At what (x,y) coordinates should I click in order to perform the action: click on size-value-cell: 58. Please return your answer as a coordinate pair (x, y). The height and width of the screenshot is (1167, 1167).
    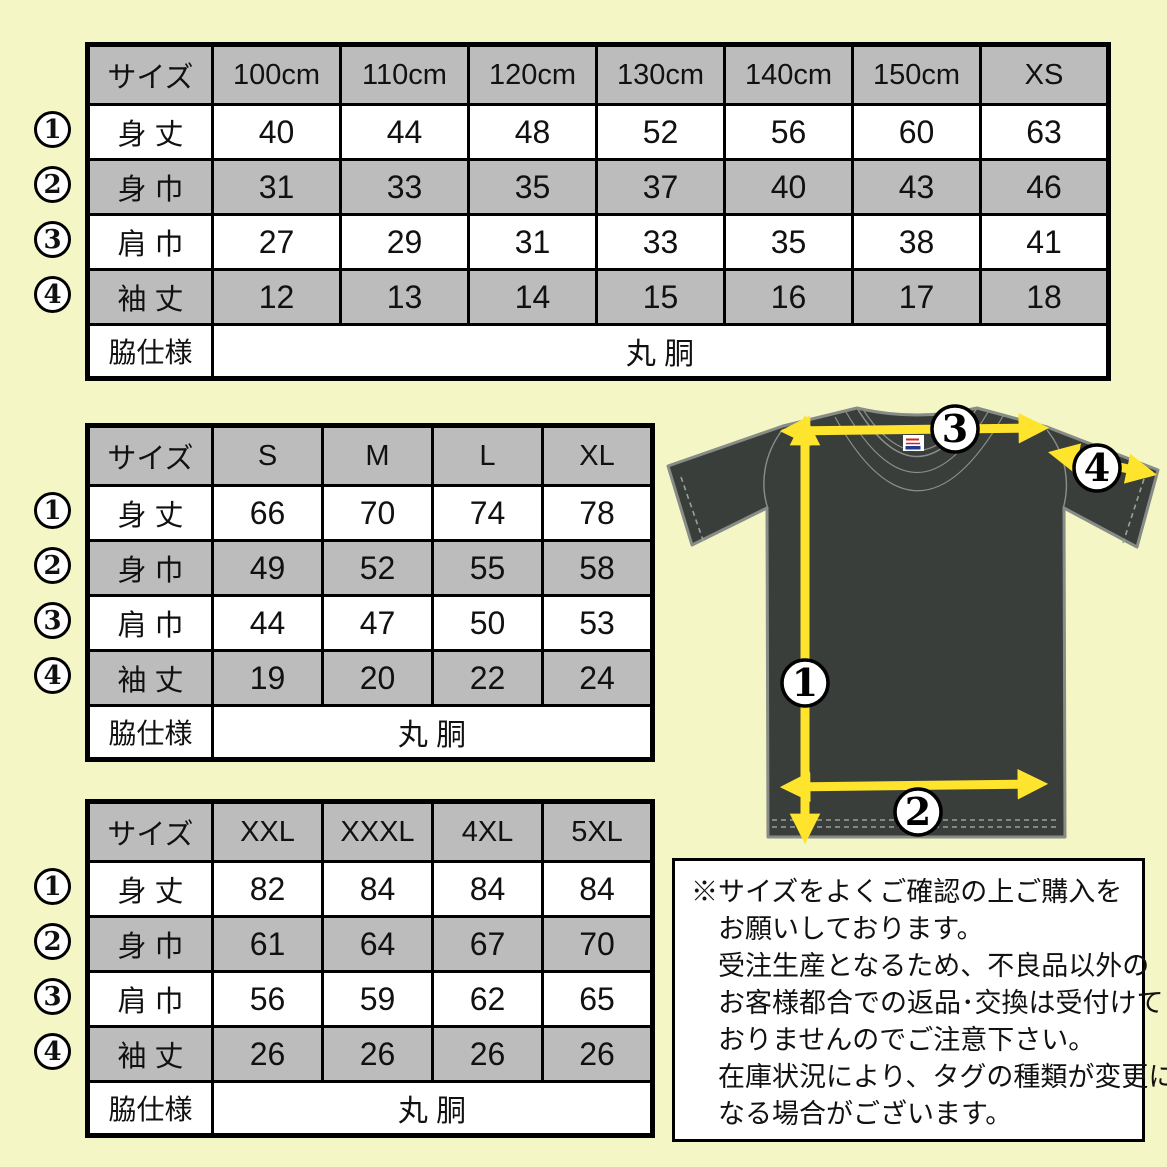
    Looking at the image, I should click on (597, 568).